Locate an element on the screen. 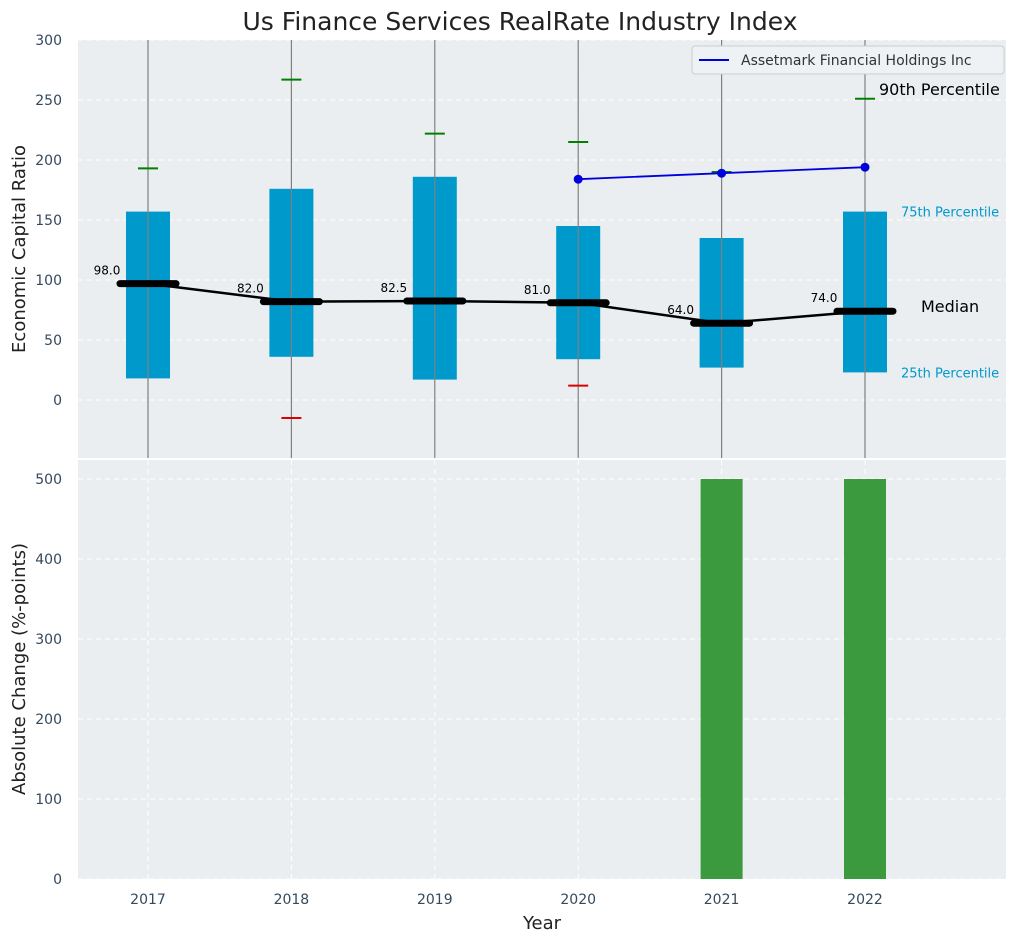  x-tick-label: 2021 is located at coordinates (722, 900).